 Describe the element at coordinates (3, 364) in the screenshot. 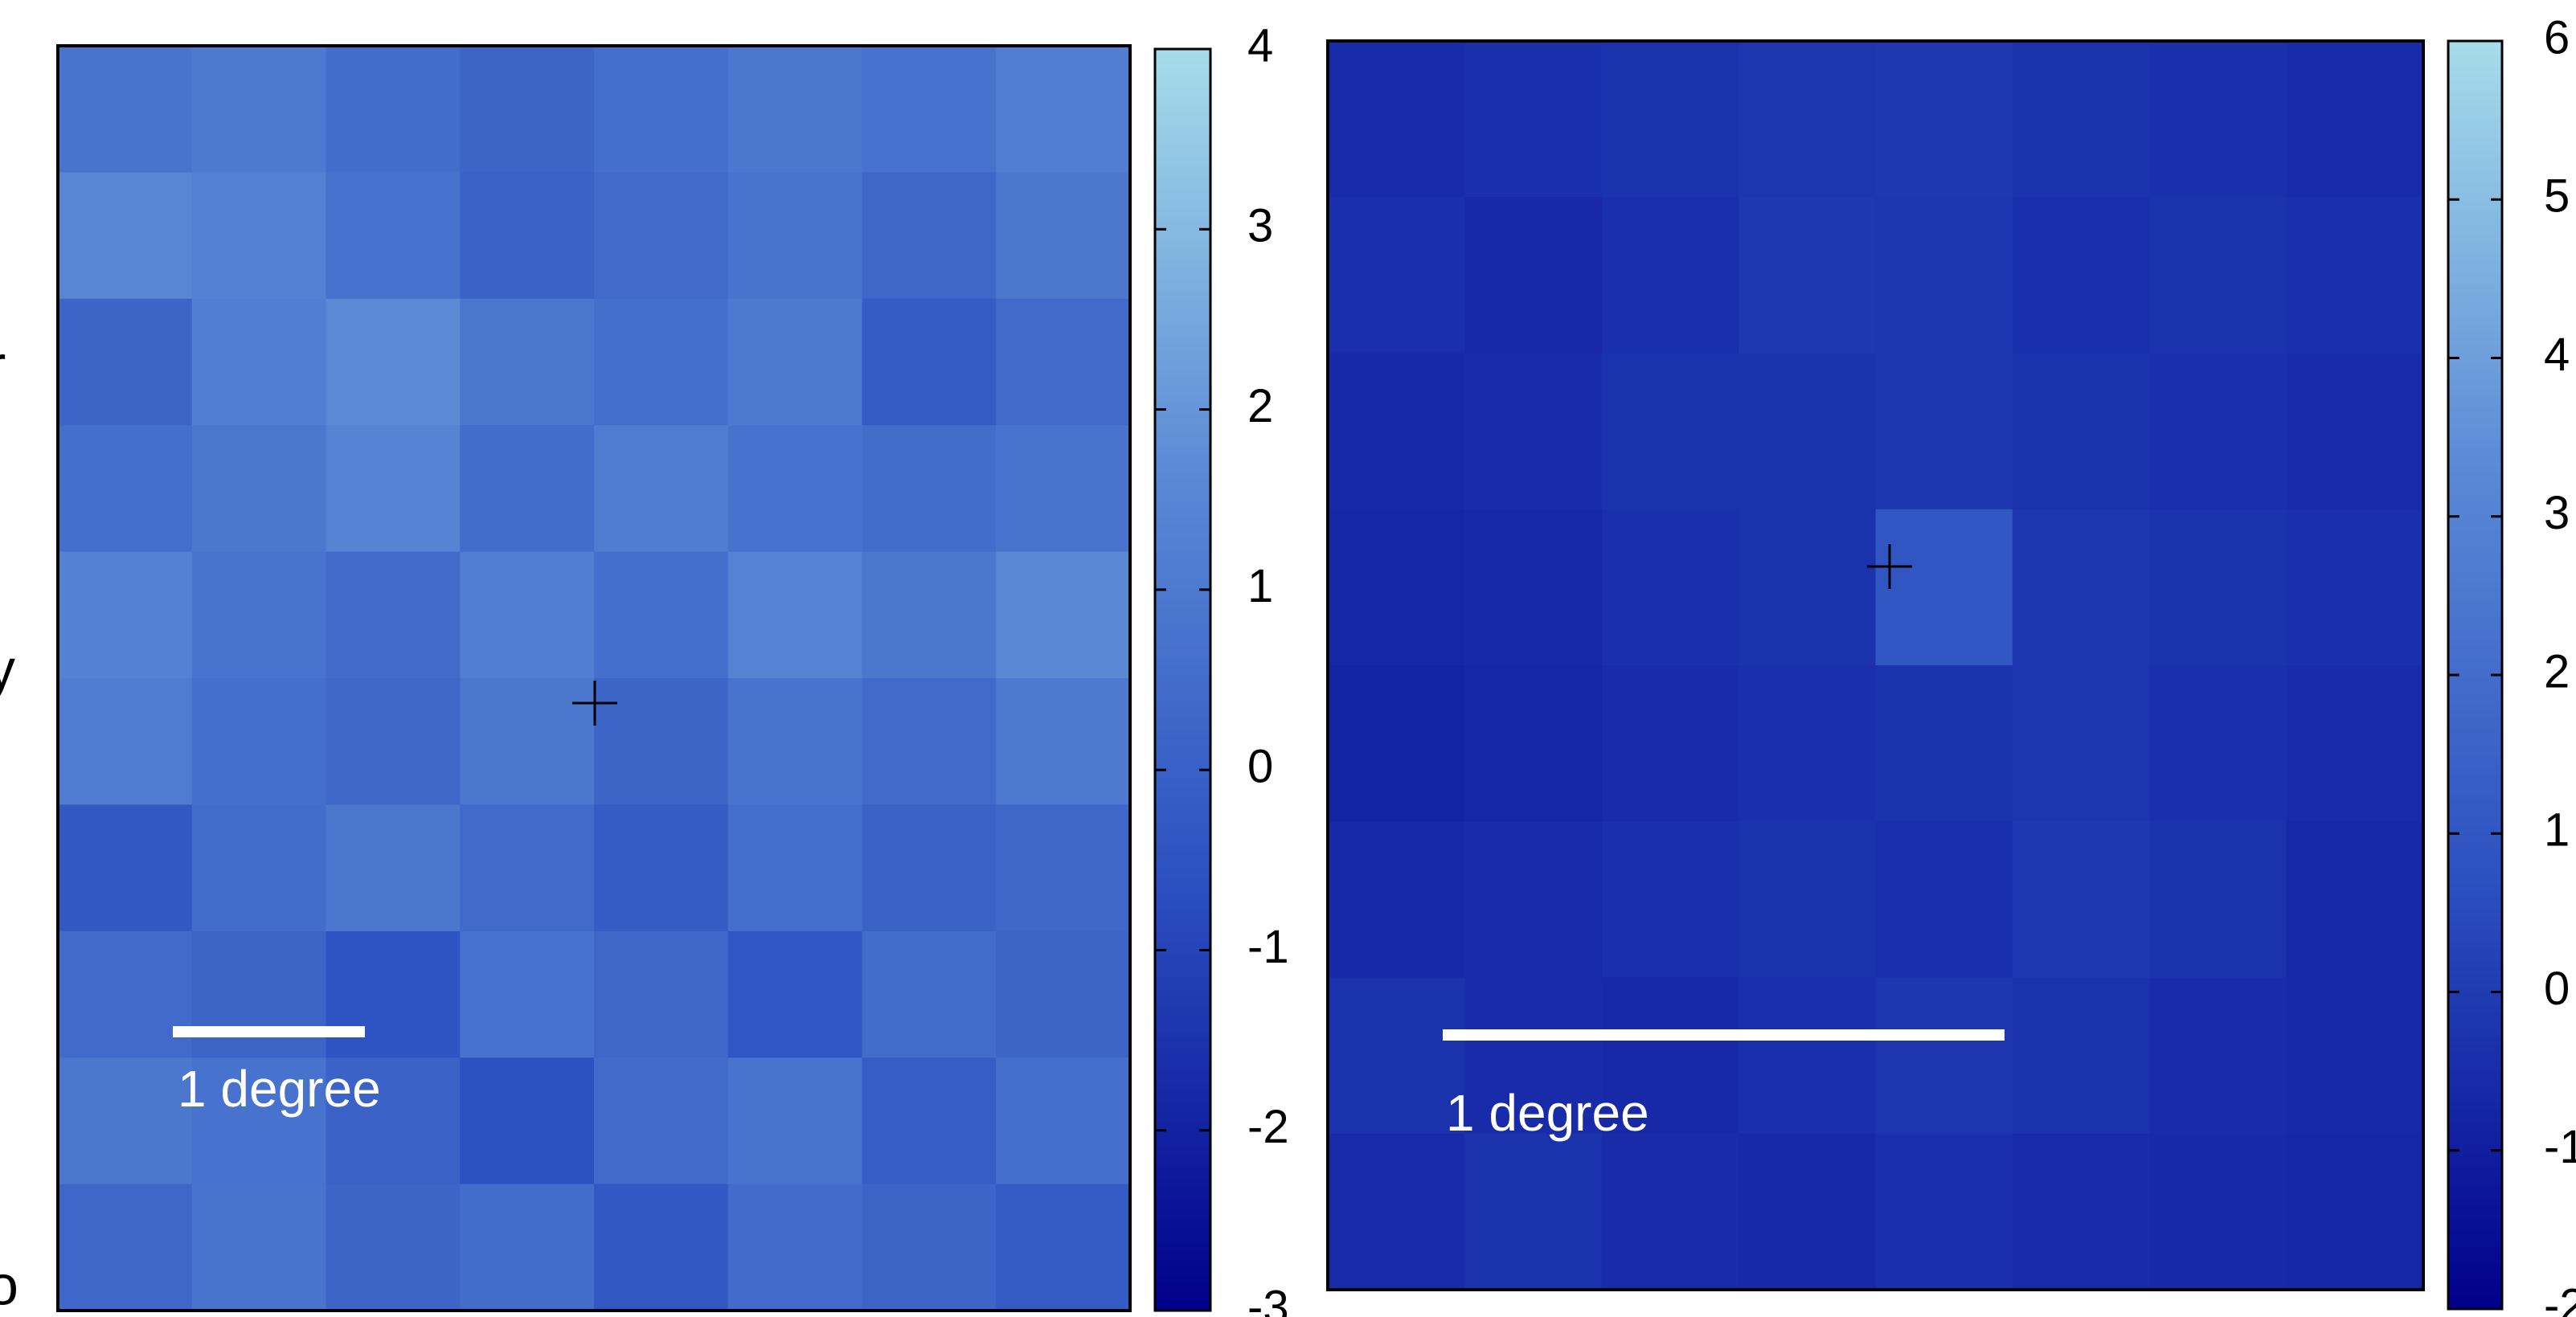

I see `margin-text: r` at that location.